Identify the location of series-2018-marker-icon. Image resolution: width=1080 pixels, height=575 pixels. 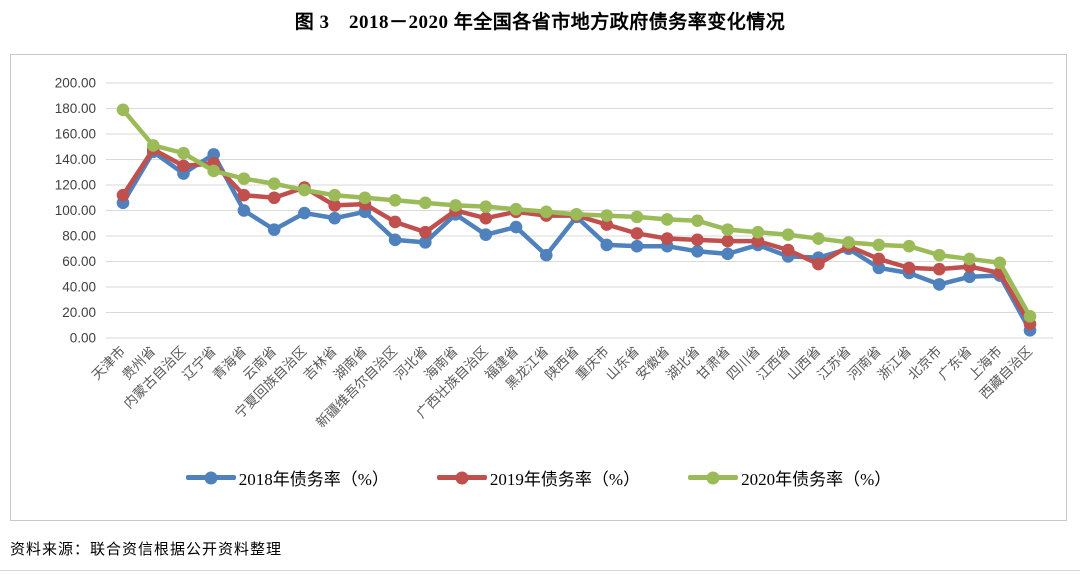
(210, 477).